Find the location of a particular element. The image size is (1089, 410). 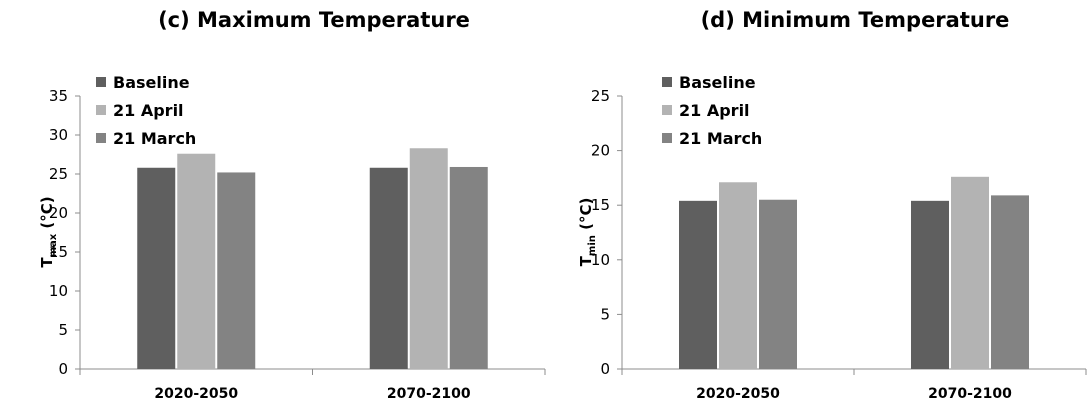

y-axis-label: Tmin (°C) is located at coordinates (587, 232).